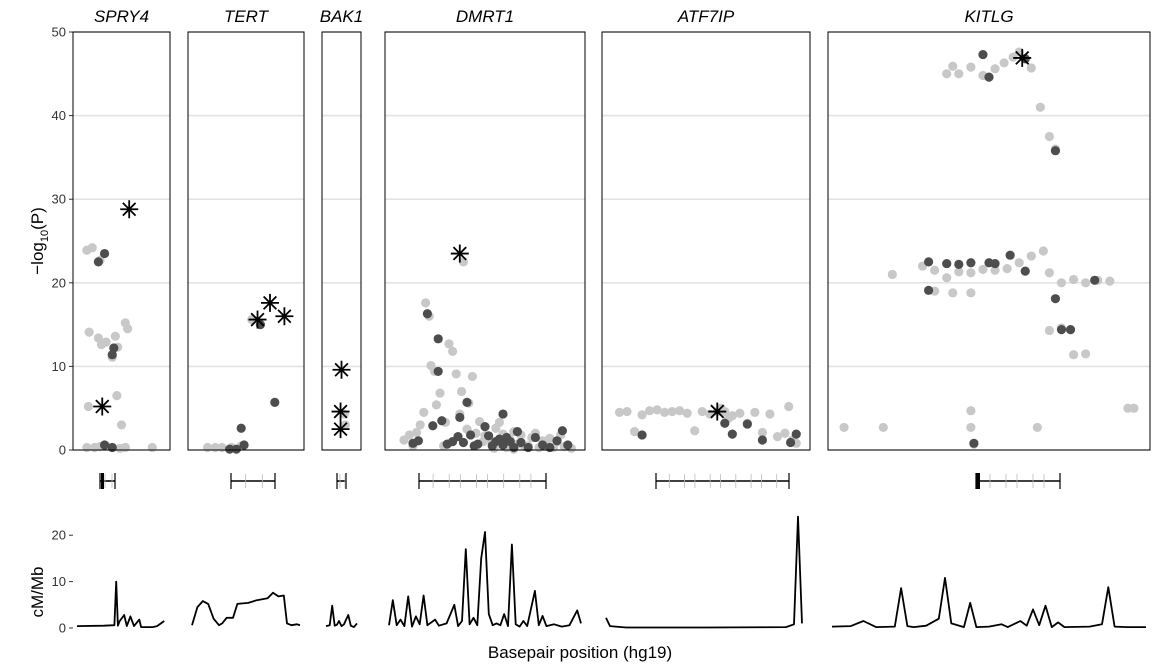 The image size is (1152, 668). I want to click on y-axis-title-suffix: (P), so click(37, 218).